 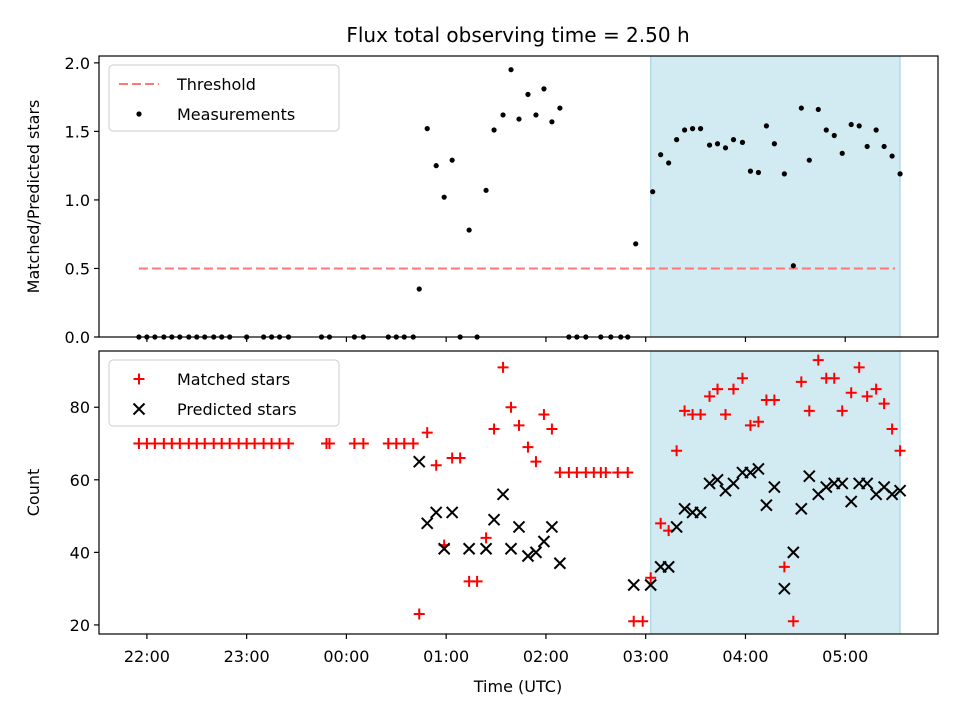 What do you see at coordinates (147, 656) in the screenshot?
I see `x-tick-label: 22:00` at bounding box center [147, 656].